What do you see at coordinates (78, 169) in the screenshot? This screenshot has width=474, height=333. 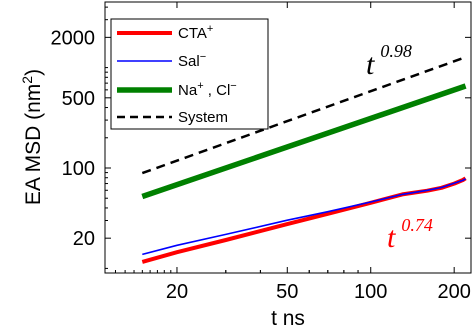 I see `y-tick-label: 100` at bounding box center [78, 169].